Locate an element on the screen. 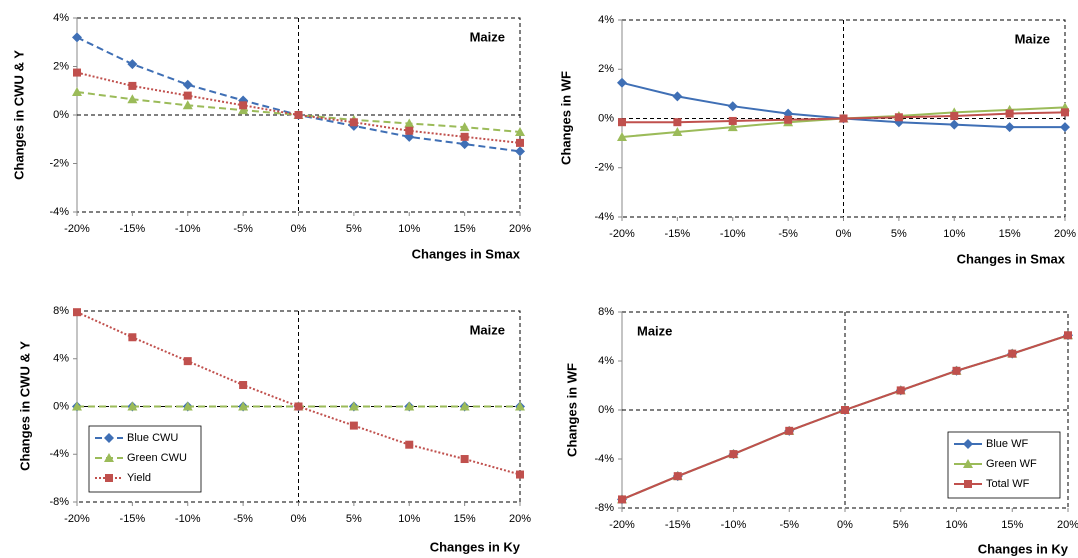  y-tick-label: 2% is located at coordinates (61, 66).